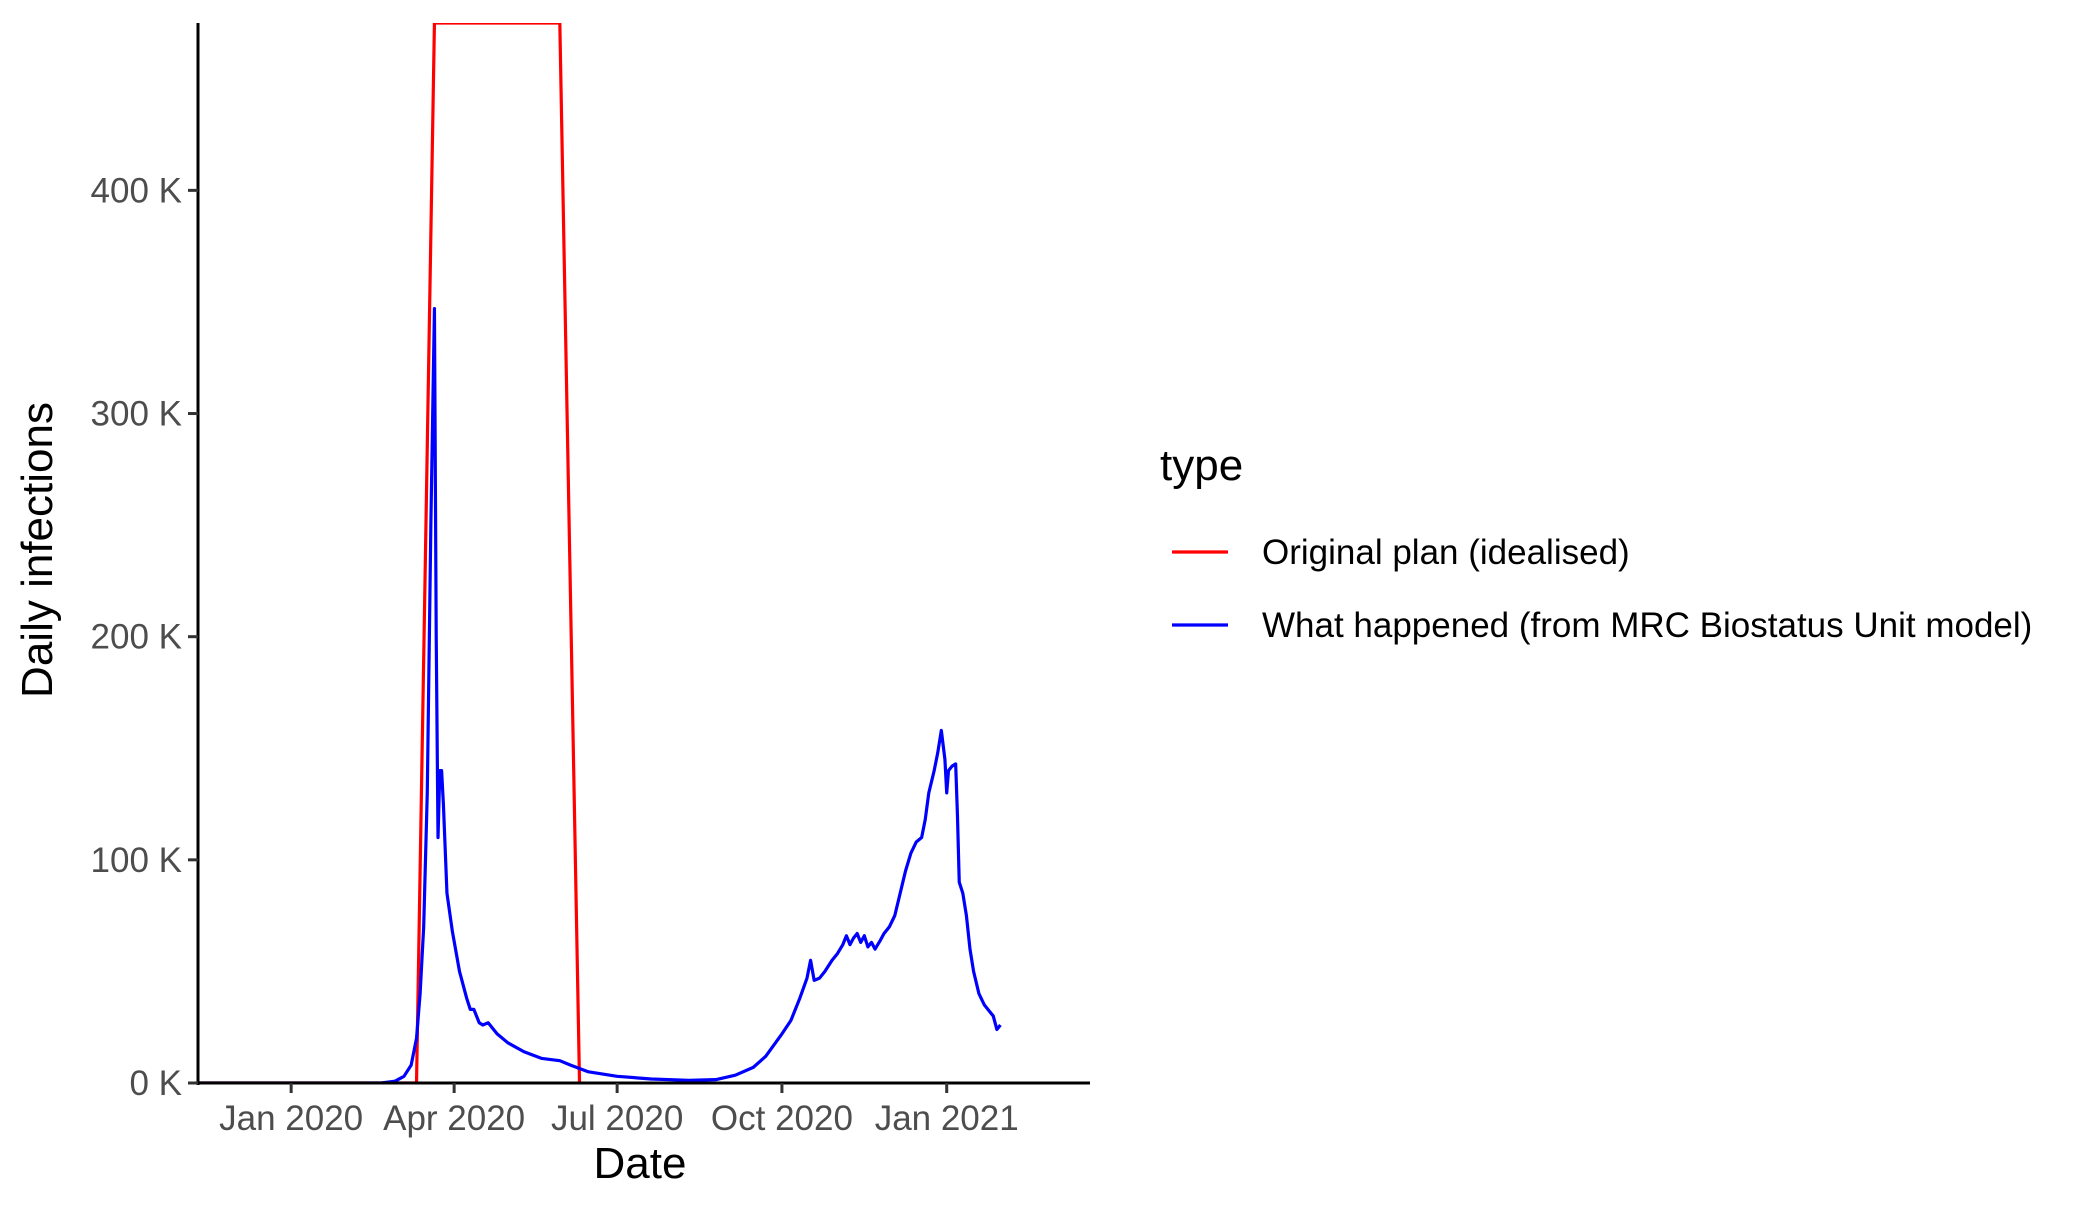 This screenshot has width=2100, height=1205. I want to click on x-axis-title: Date, so click(640, 1163).